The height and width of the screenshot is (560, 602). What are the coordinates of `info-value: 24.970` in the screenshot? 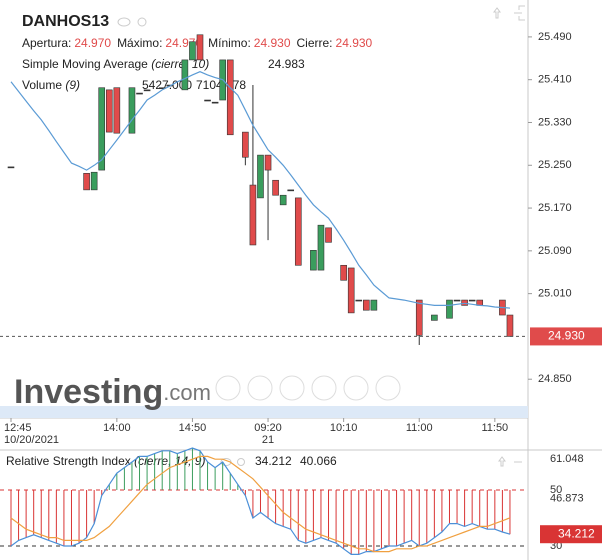 It's located at (92, 43).